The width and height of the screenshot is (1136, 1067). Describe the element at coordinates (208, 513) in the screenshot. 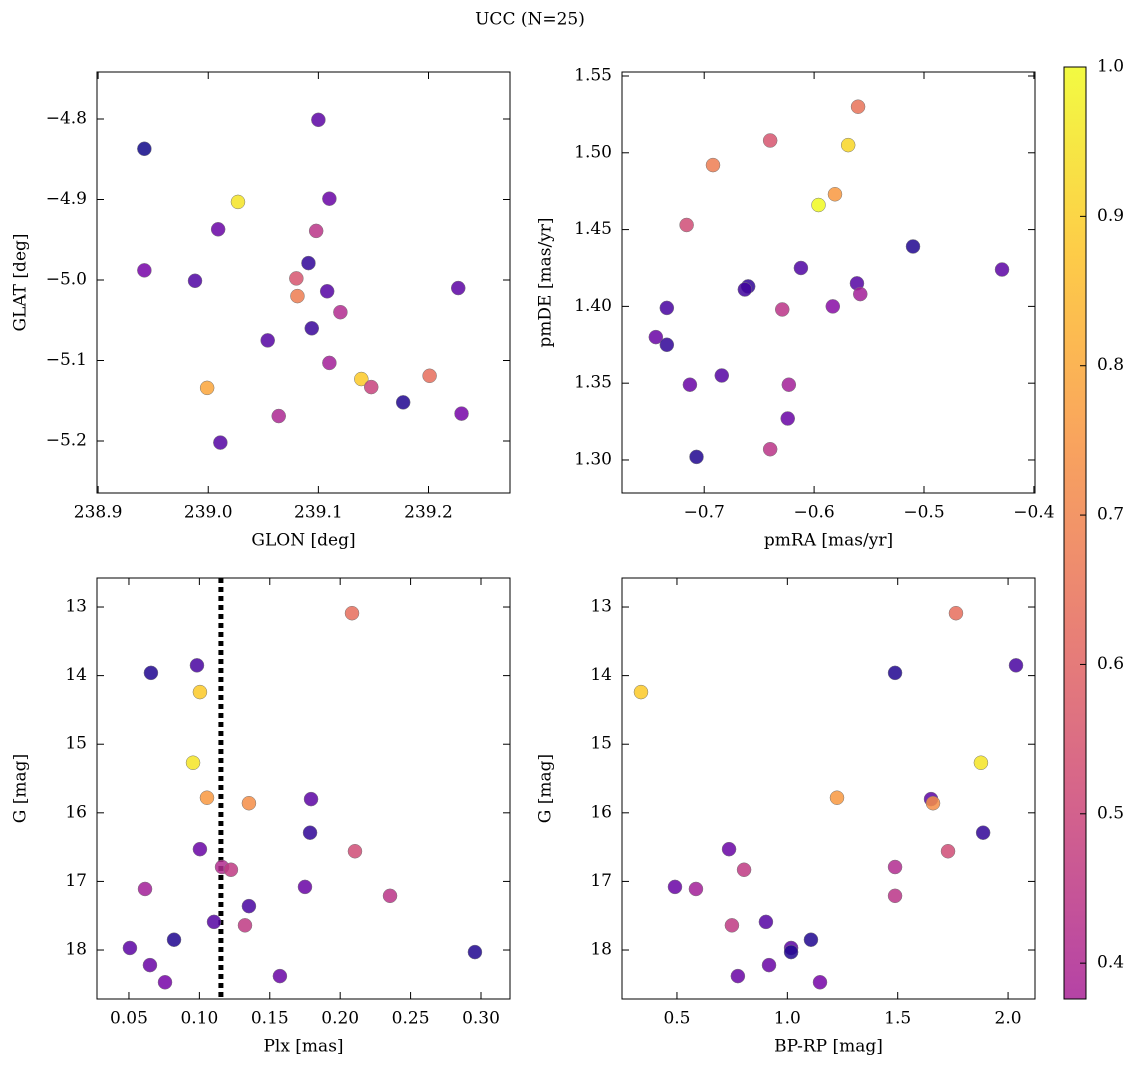

I see `x-tick-label: 239.0` at that location.